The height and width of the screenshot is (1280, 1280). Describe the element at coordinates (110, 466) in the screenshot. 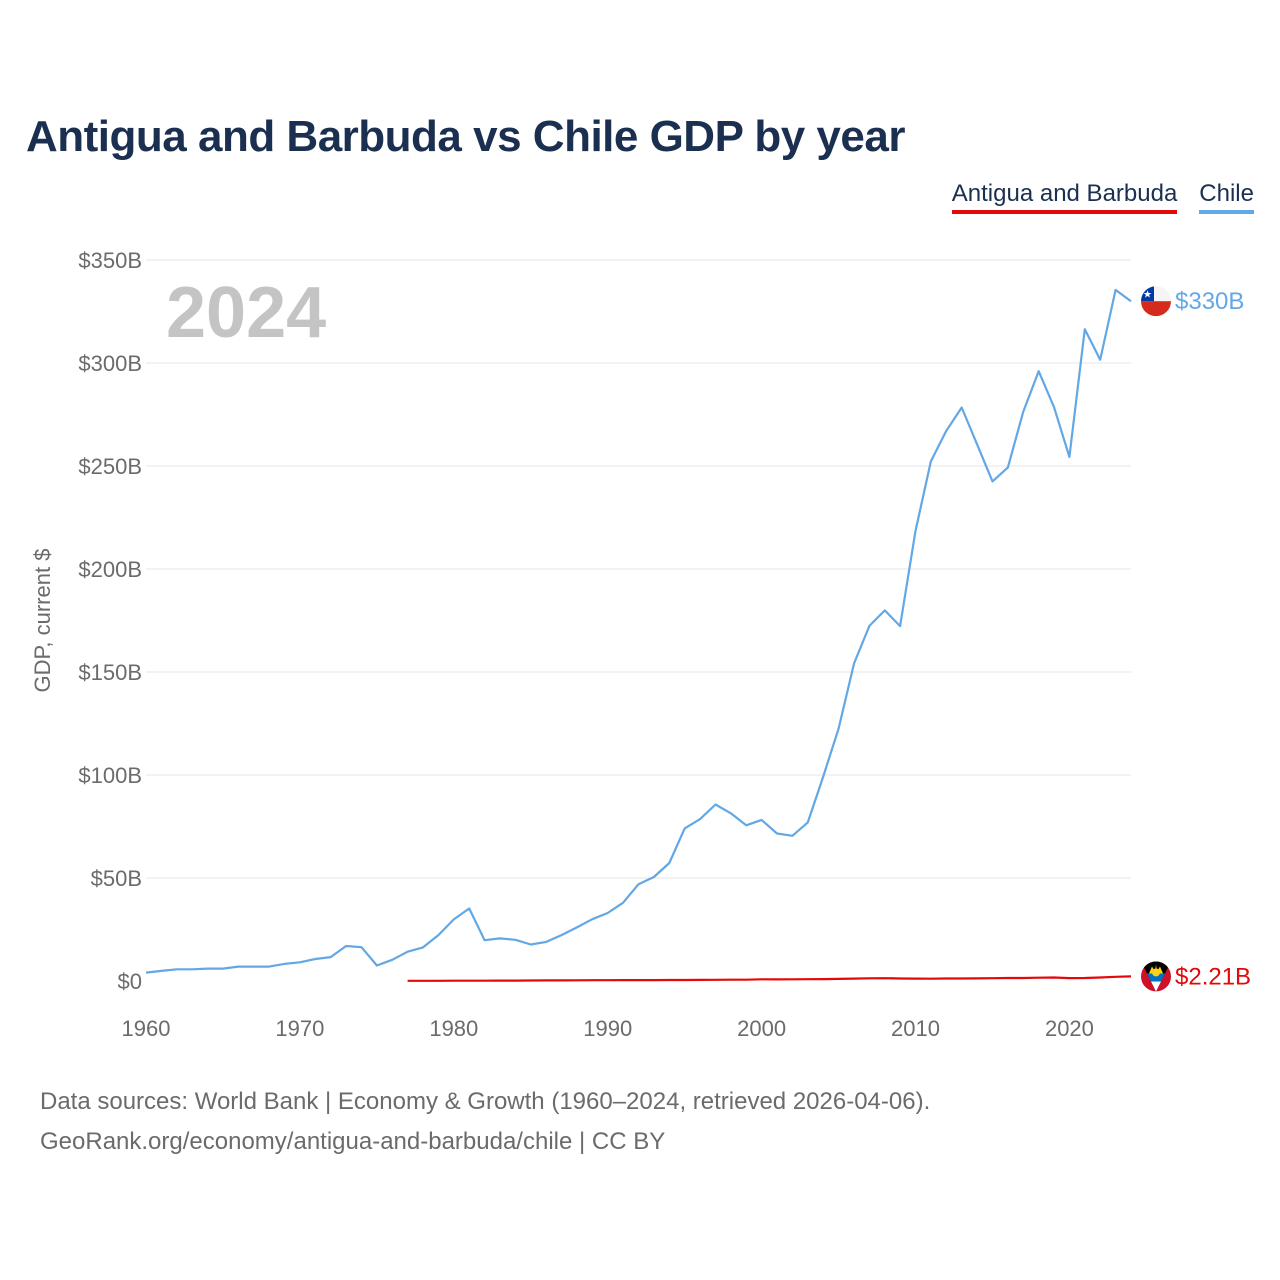

I see `y-tick-label: $250B` at that location.